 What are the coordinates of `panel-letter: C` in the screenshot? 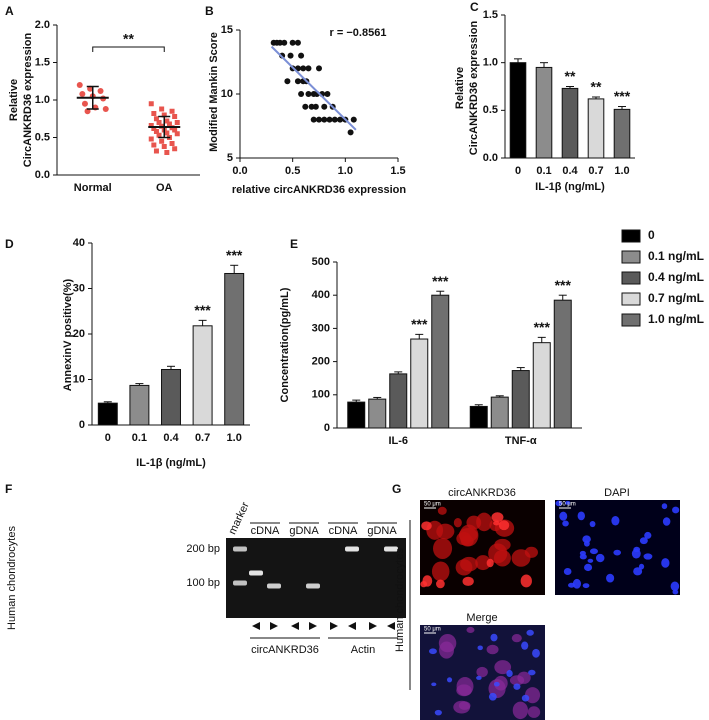 It's located at (474, 7).